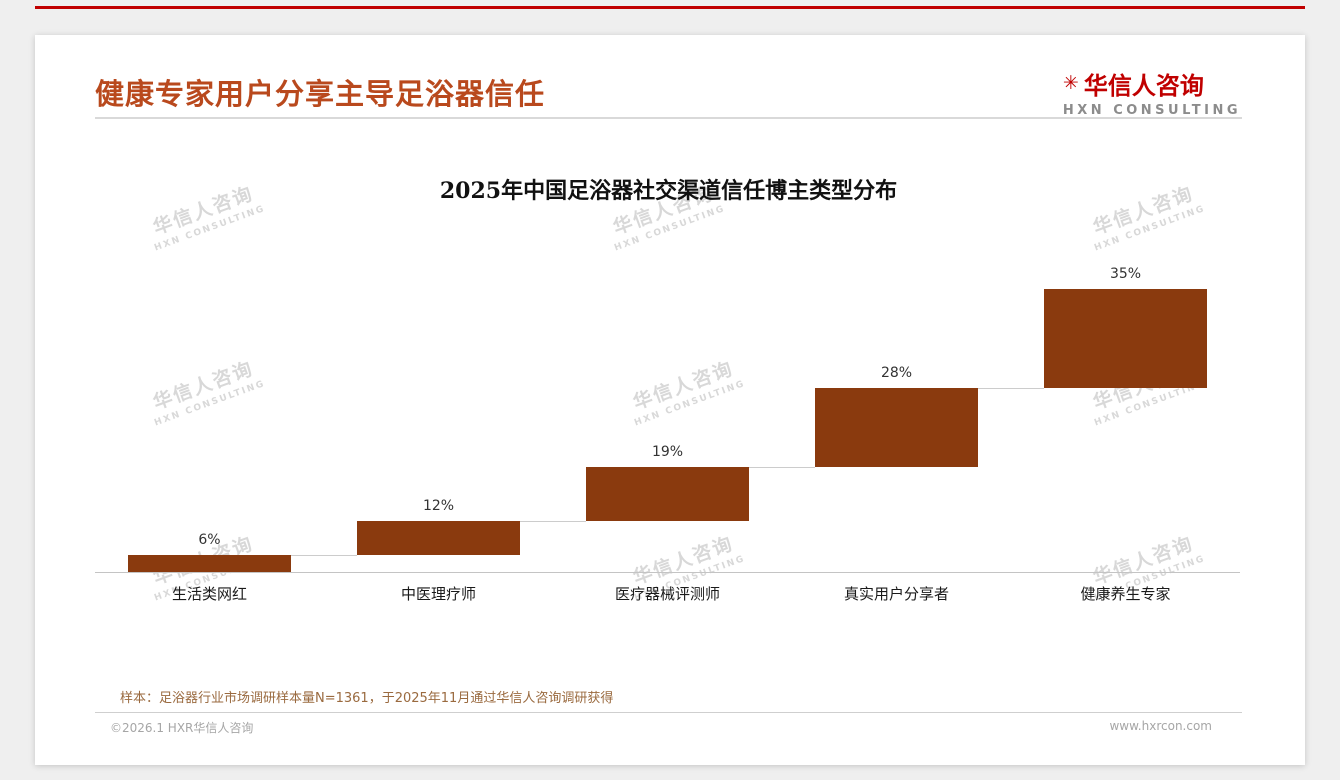 This screenshot has width=1340, height=780. What do you see at coordinates (182, 728) in the screenshot?
I see `copyright-text: ©2026.1 HXR华信人咨询` at bounding box center [182, 728].